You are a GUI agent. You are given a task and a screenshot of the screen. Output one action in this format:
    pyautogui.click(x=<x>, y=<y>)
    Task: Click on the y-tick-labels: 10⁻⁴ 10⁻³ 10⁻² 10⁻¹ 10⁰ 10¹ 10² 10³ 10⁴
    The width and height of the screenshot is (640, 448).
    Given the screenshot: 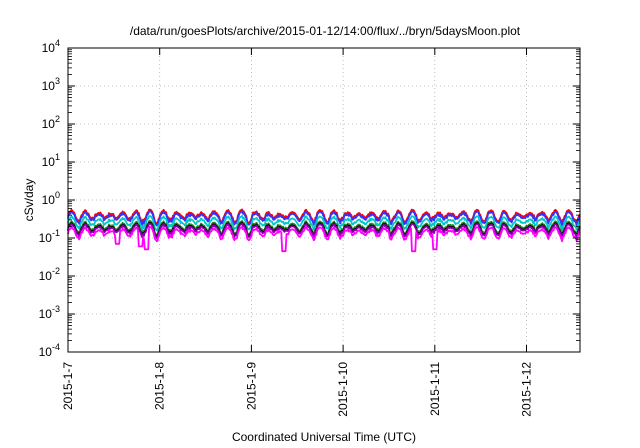 What is the action you would take?
    pyautogui.click(x=49, y=198)
    